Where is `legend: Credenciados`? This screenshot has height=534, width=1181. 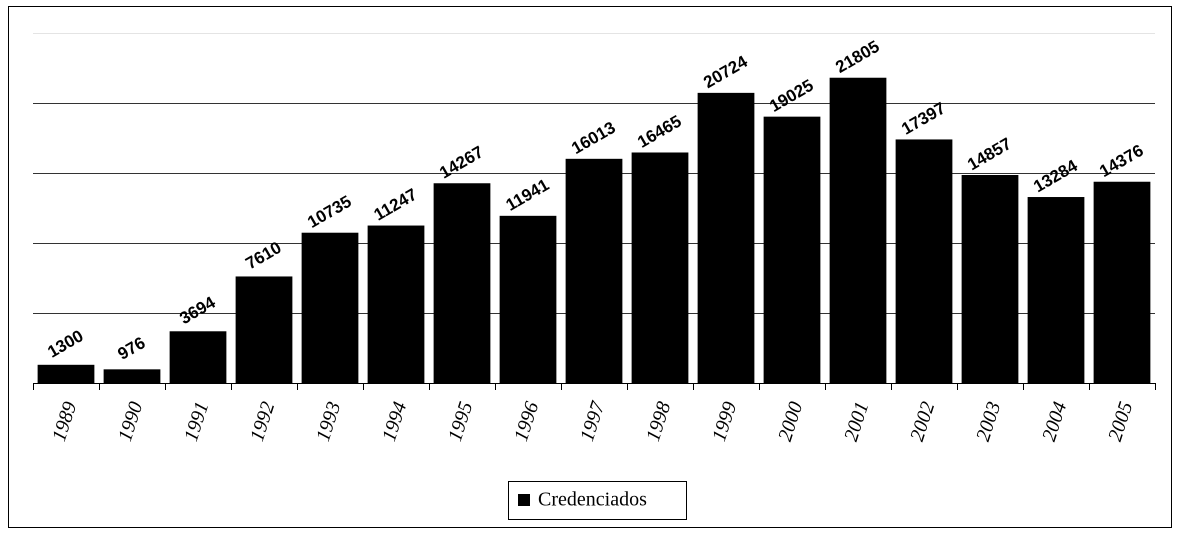
legend: Credenciados is located at coordinates (597, 500).